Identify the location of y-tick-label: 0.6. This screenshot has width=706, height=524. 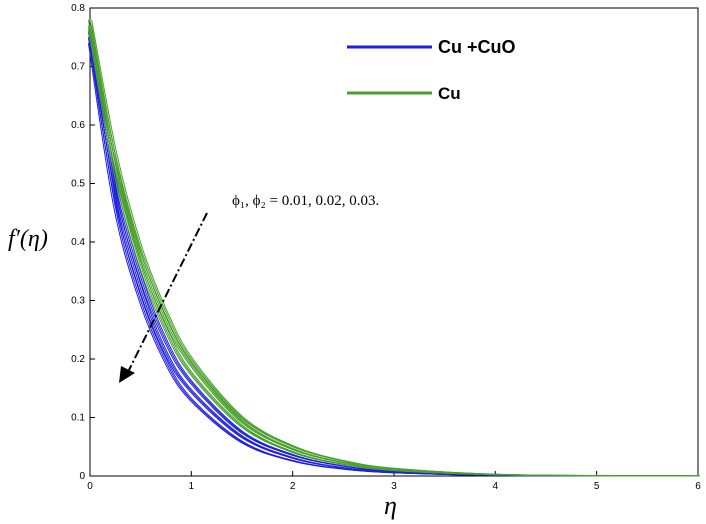
(78, 125).